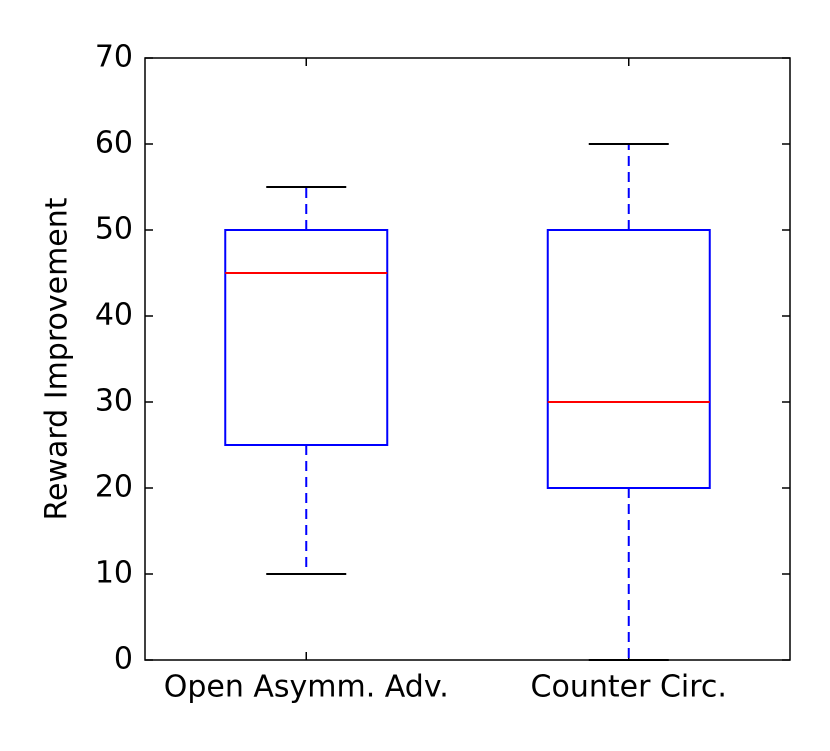 The image size is (830, 751). Describe the element at coordinates (123, 659) in the screenshot. I see `y-tick-label: 0` at that location.